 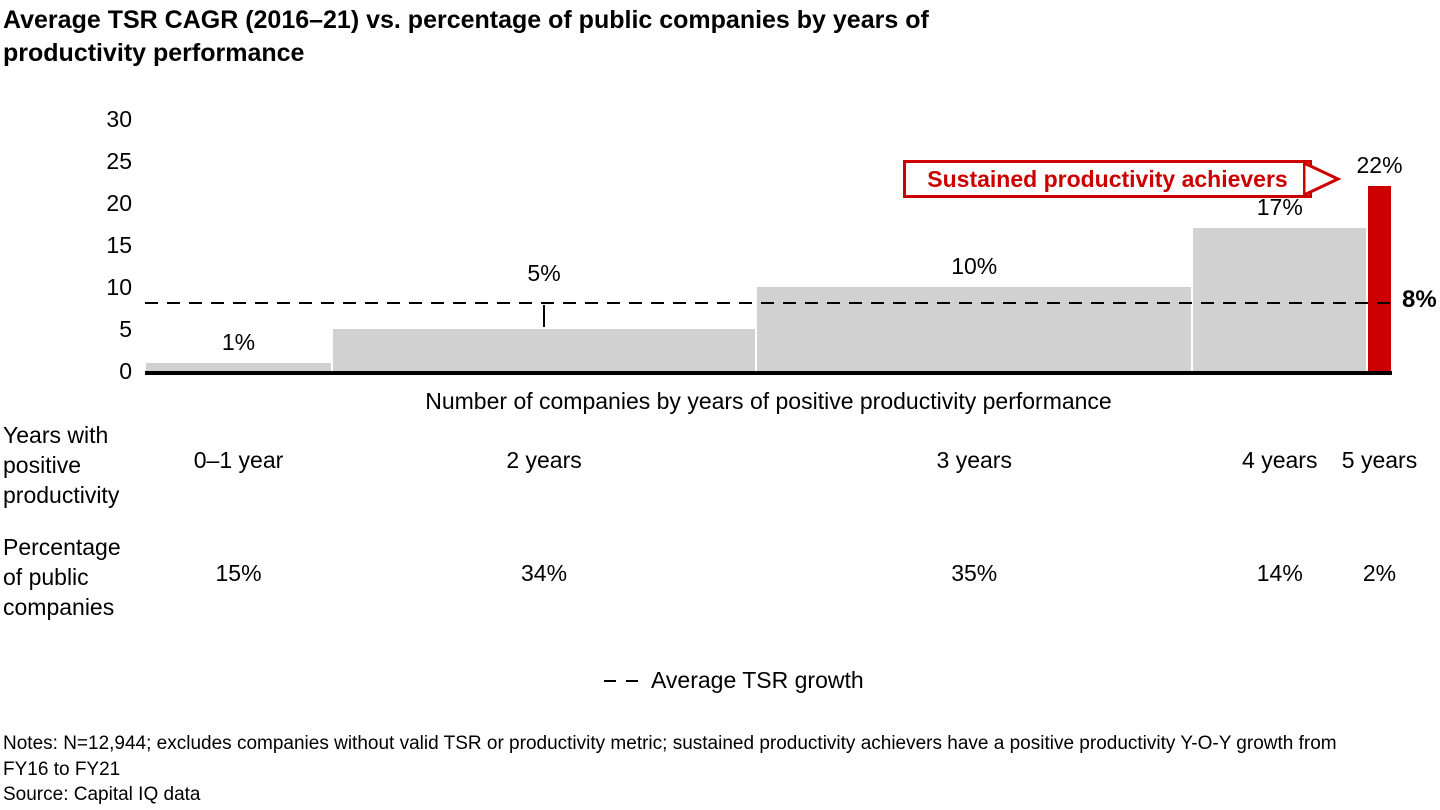 What do you see at coordinates (238, 341) in the screenshot?
I see `bar-value-label: 1%` at bounding box center [238, 341].